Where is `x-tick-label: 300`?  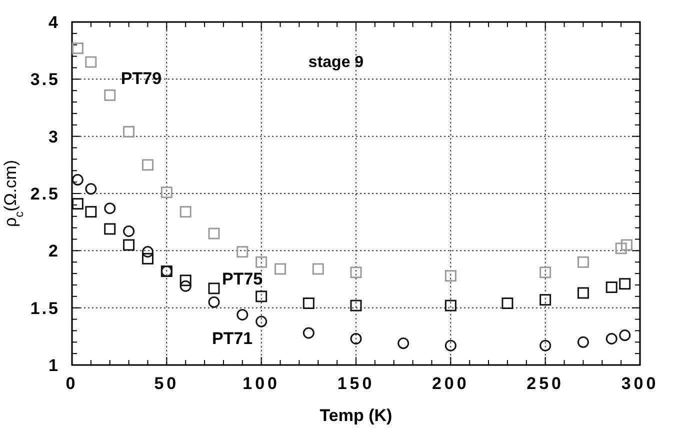 x-tick-label: 300 is located at coordinates (640, 383).